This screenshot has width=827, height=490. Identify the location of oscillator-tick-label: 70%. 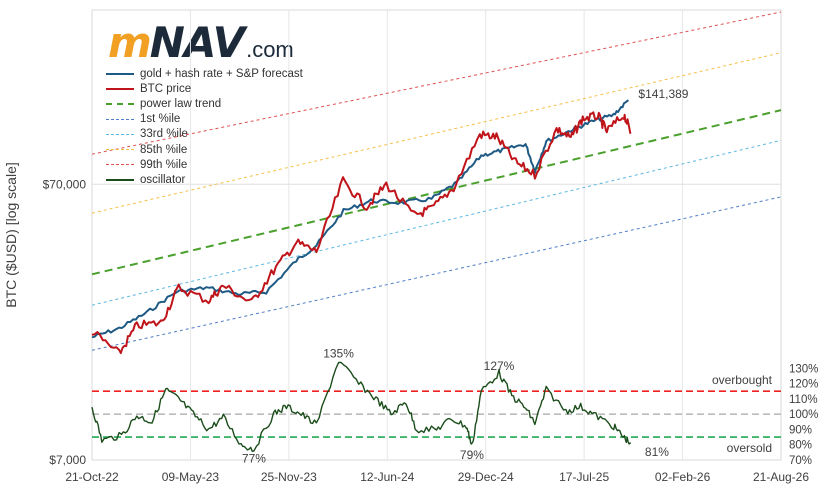
(800, 461).